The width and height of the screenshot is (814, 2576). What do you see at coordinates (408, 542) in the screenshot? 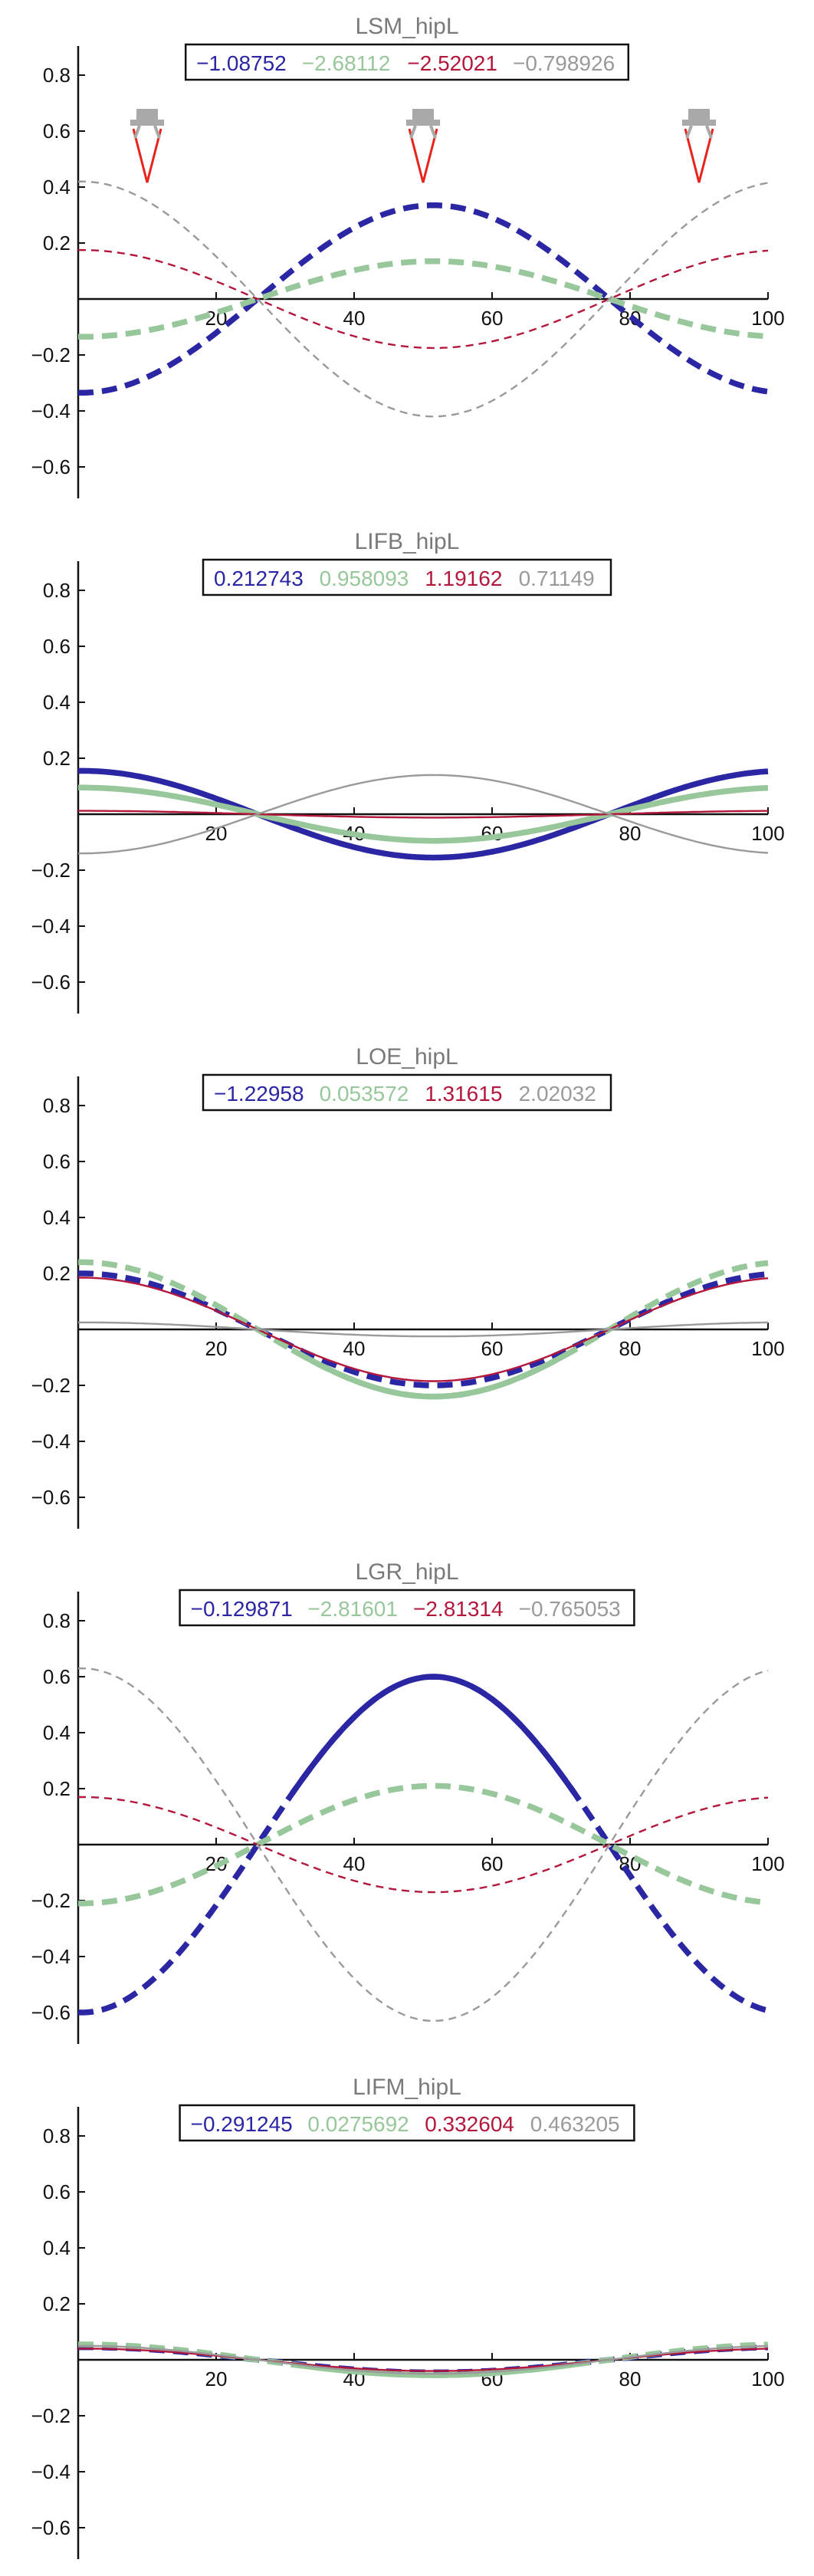
I see `chart-title: LIFB_hipL` at bounding box center [408, 542].